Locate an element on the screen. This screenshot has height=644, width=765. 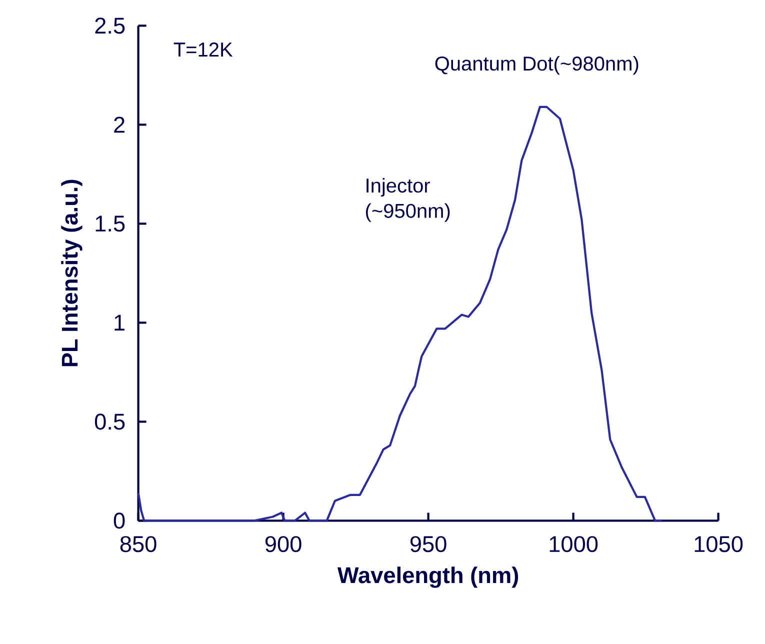
x-tick-label: 950 is located at coordinates (428, 544).